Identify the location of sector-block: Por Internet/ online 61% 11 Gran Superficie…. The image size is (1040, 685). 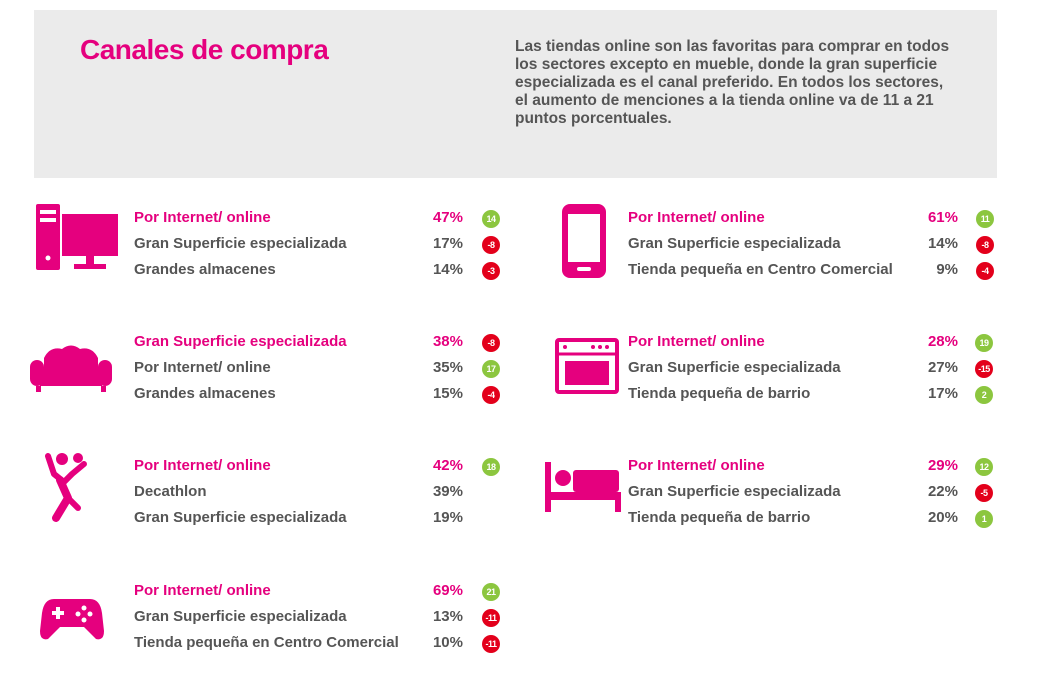
(795, 246).